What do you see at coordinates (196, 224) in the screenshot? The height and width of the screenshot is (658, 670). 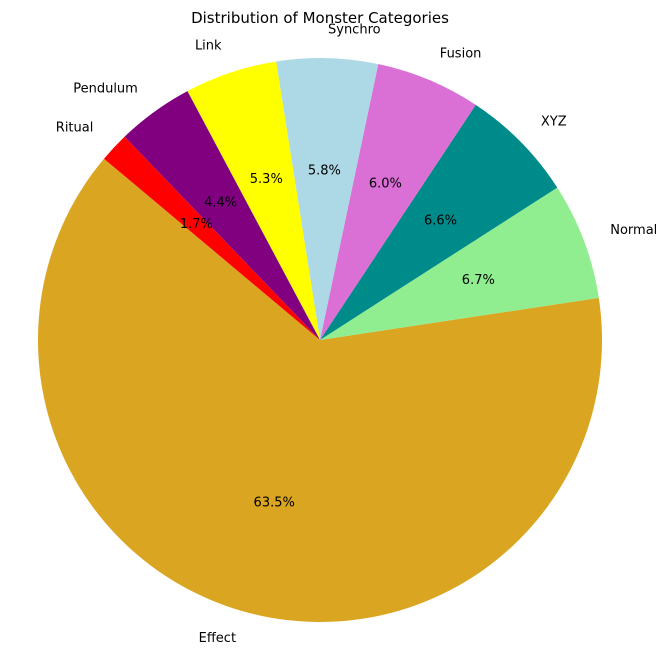 I see `slice-pct-ritual: 1.7%` at bounding box center [196, 224].